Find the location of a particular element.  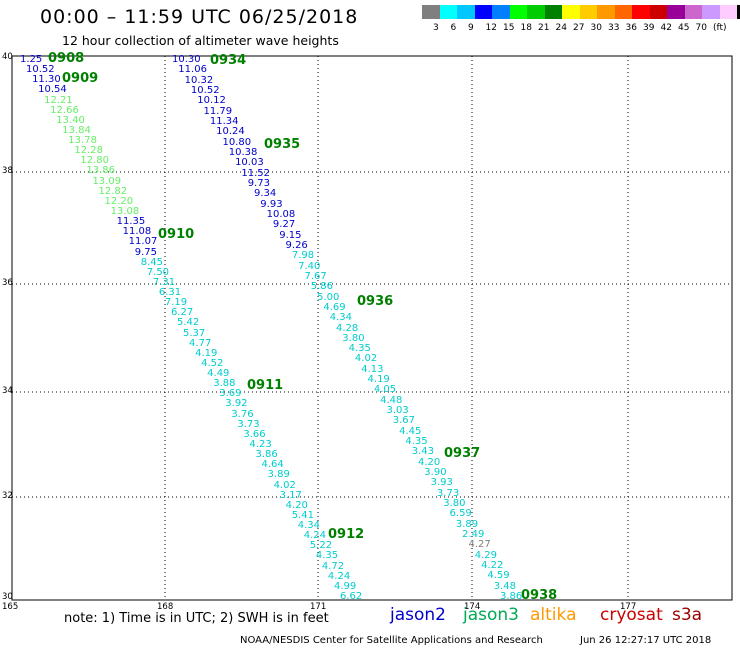

pass-time-0908: 0908 is located at coordinates (66, 58).